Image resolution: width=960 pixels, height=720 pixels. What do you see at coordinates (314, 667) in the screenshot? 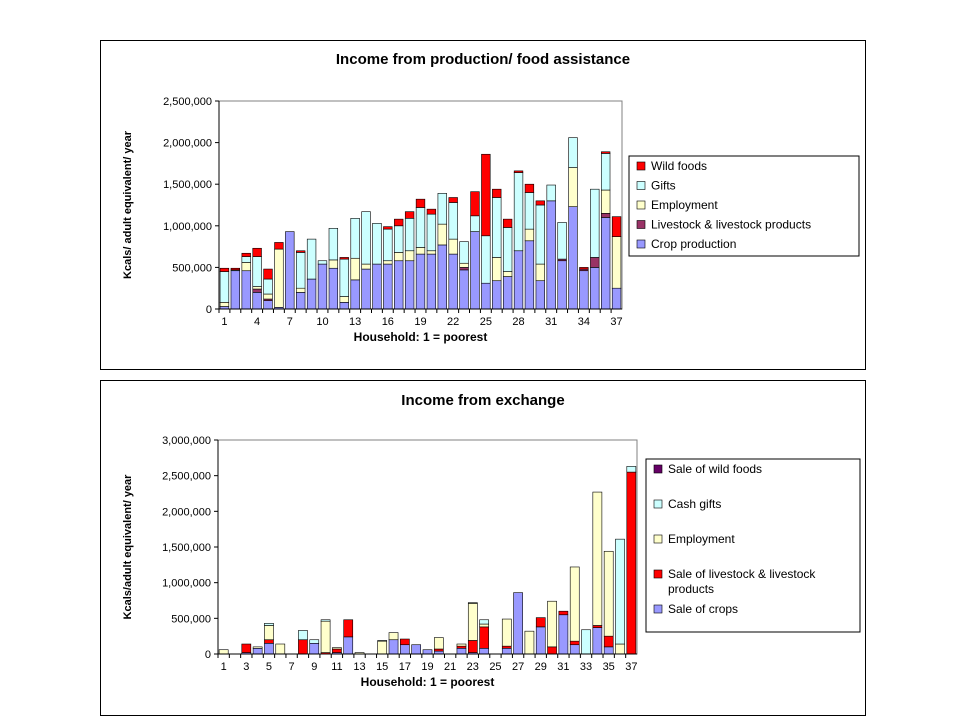
I see `x-tick-label: 9` at bounding box center [314, 667].